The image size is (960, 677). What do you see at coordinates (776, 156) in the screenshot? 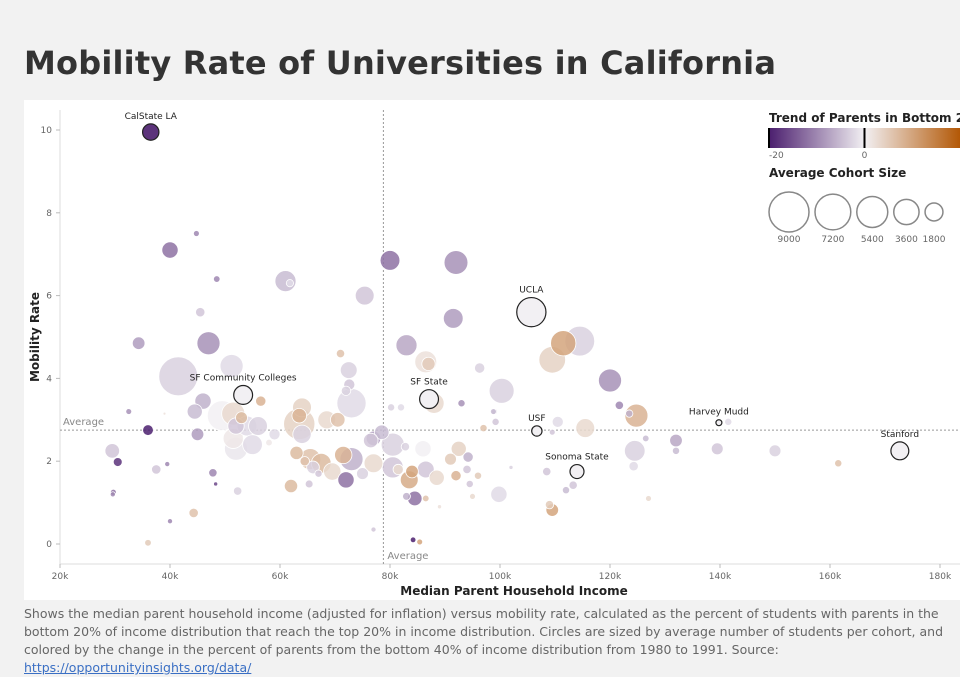
I see `trend-legend-tick-label: -20` at bounding box center [776, 156].